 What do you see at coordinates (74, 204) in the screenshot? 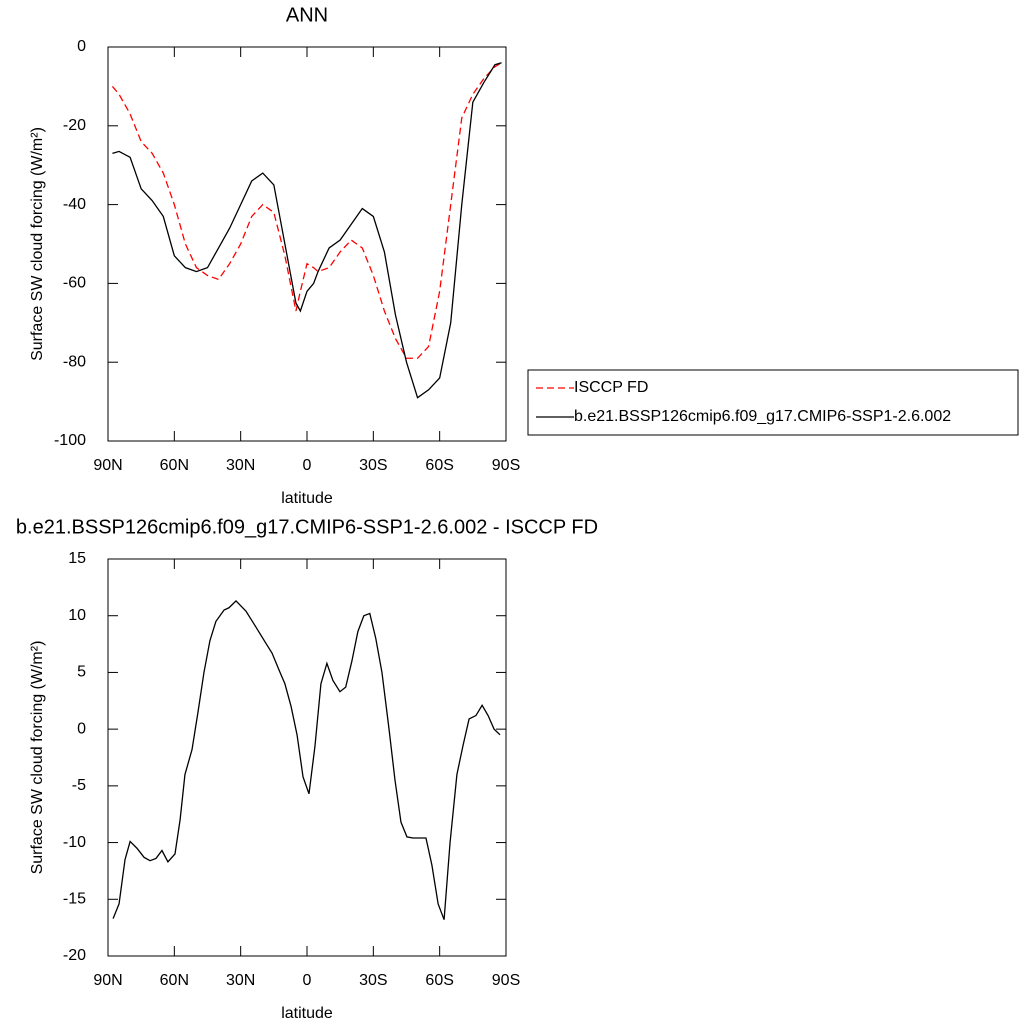
I see `y-tick-label: -40` at bounding box center [74, 204].